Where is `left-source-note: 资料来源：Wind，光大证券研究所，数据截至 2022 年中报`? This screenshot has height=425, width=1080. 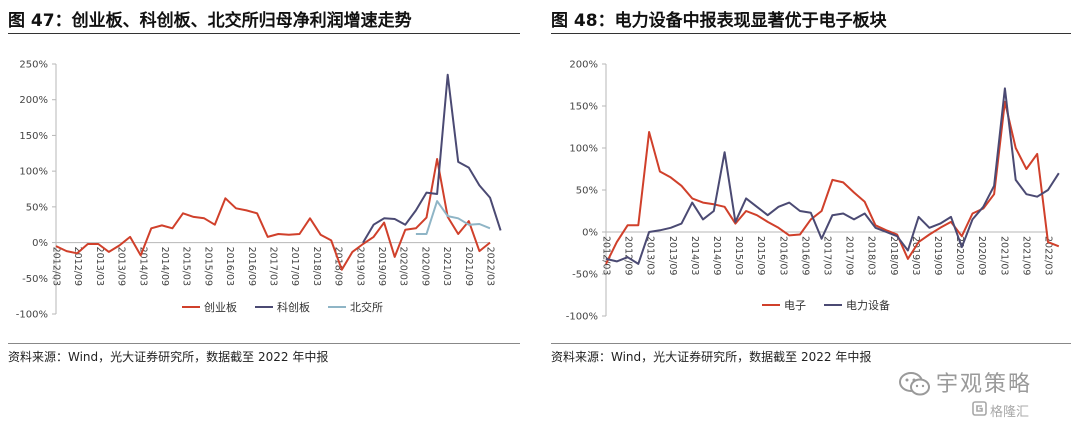 left-source-note: 资料来源：Wind，光大证券研究所，数据截至 2022 年中报 is located at coordinates (168, 357).